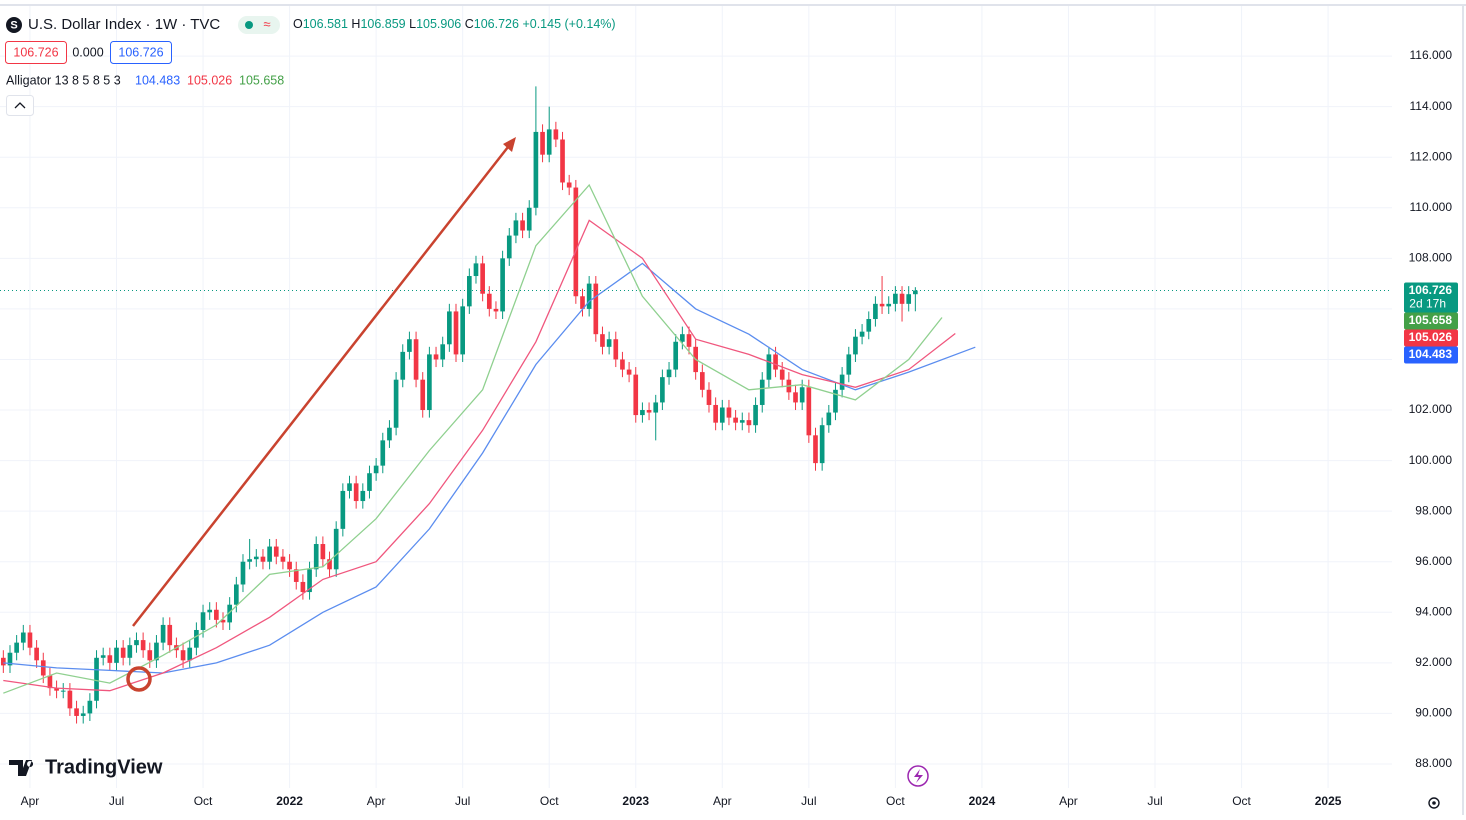 The image size is (1466, 820). I want to click on y-tick-label: 90.000, so click(1433, 713).